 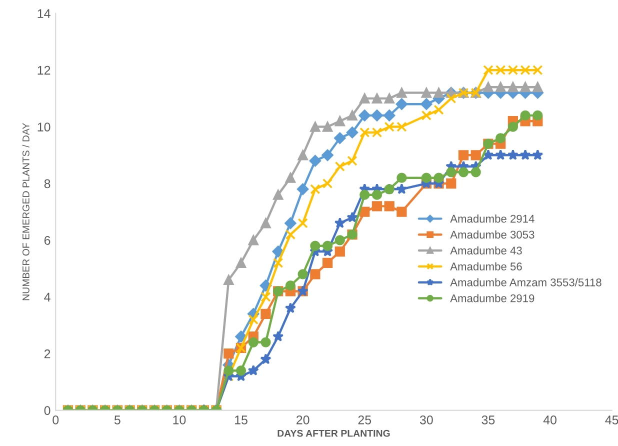 What do you see at coordinates (44, 127) in the screenshot?
I see `y-tick-label: 10` at bounding box center [44, 127].